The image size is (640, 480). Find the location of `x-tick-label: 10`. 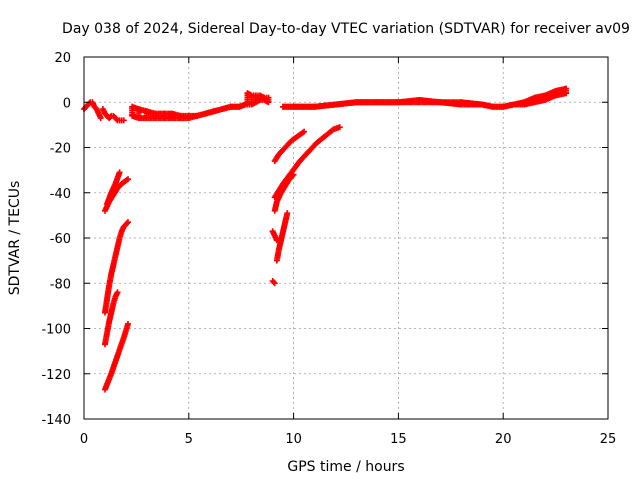

x-tick-label: 10 is located at coordinates (293, 439).